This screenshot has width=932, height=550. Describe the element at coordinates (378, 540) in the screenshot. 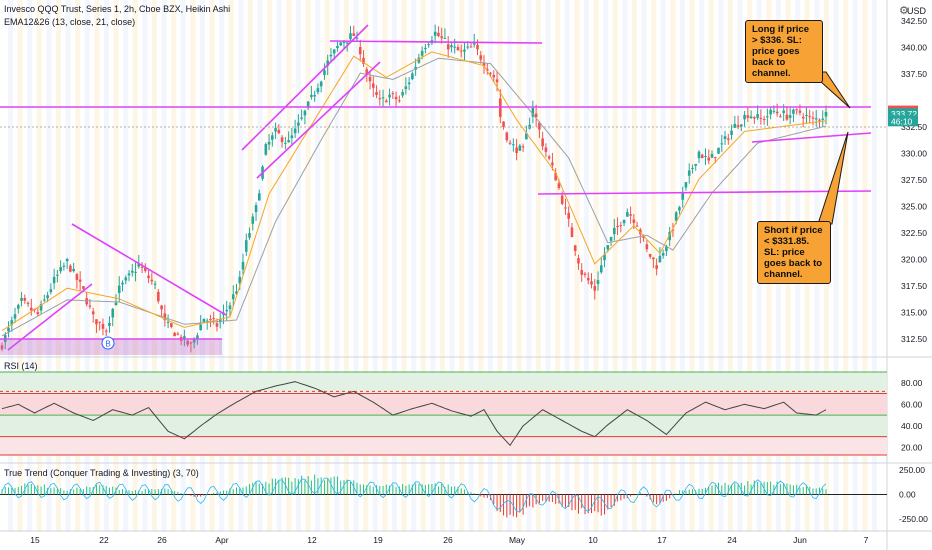

I see `time-tick-label: 19` at that location.